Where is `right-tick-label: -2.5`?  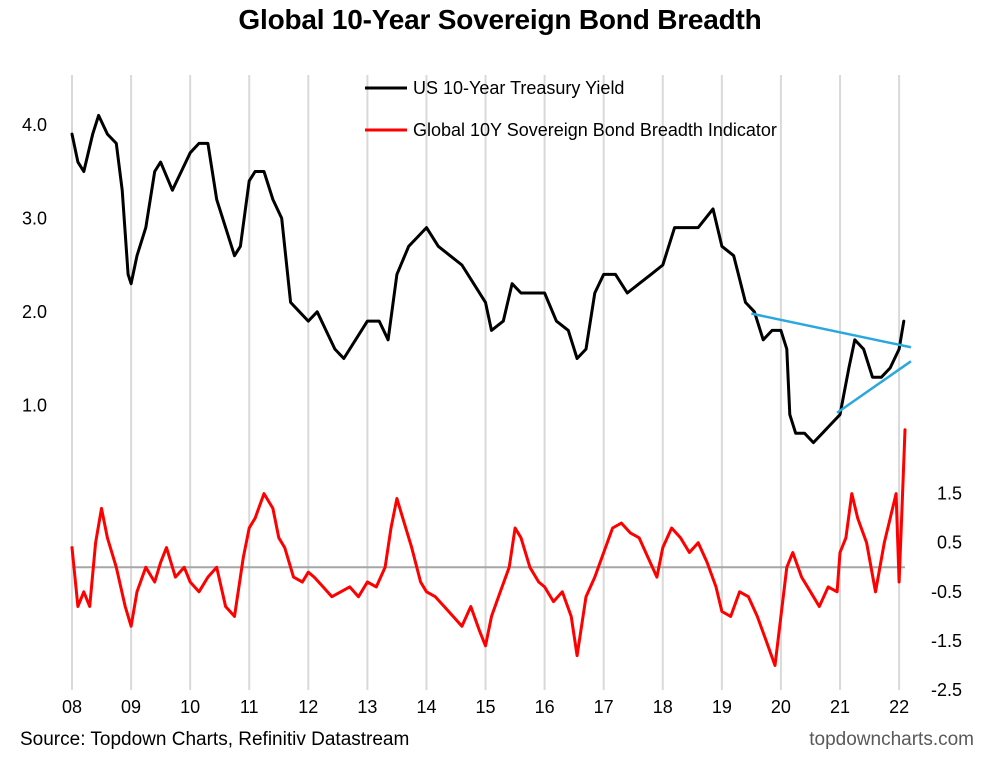 right-tick-label: -2.5 is located at coordinates (946, 690).